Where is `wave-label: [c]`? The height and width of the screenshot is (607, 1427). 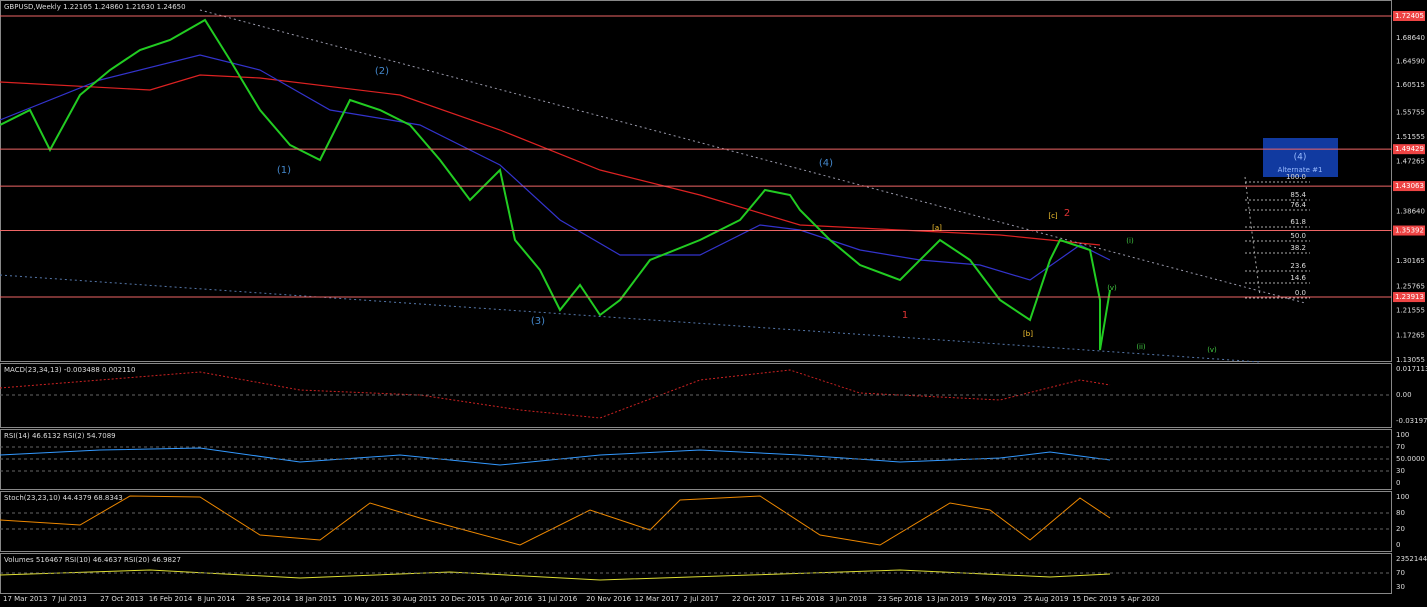
wave-label: [c] is located at coordinates (1053, 216).